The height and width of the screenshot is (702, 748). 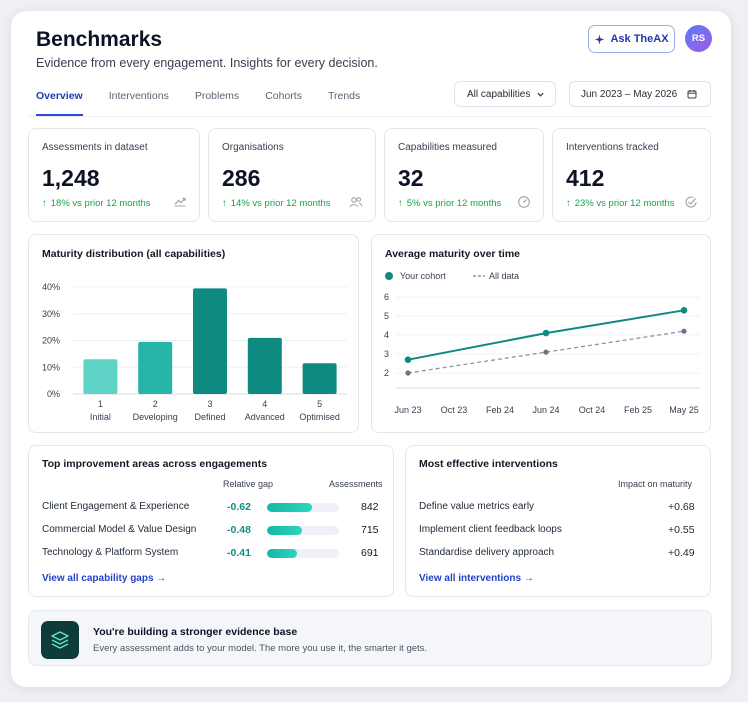 I want to click on impact-column-header: Impact on maturity, so click(x=655, y=484).